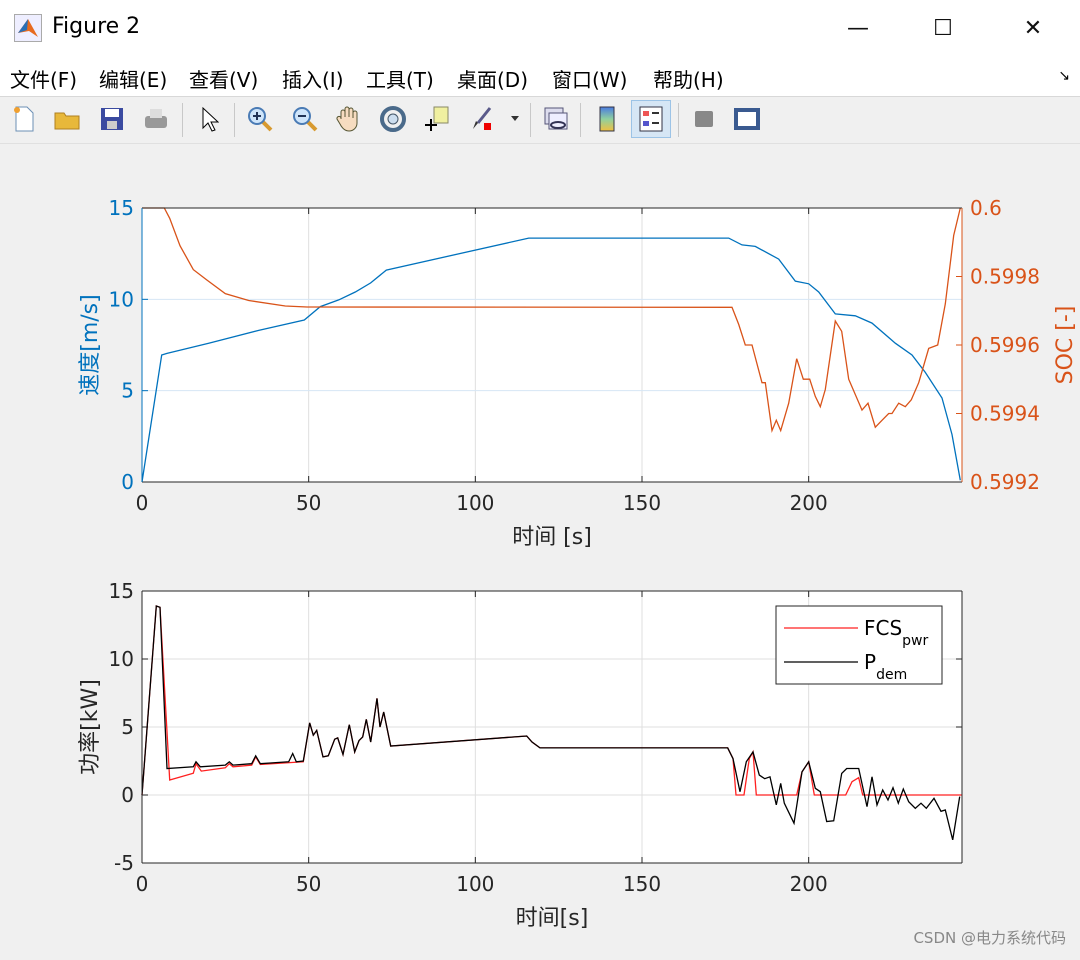  What do you see at coordinates (1005, 482) in the screenshot?
I see `y-right-tick-label: 0.5992` at bounding box center [1005, 482].